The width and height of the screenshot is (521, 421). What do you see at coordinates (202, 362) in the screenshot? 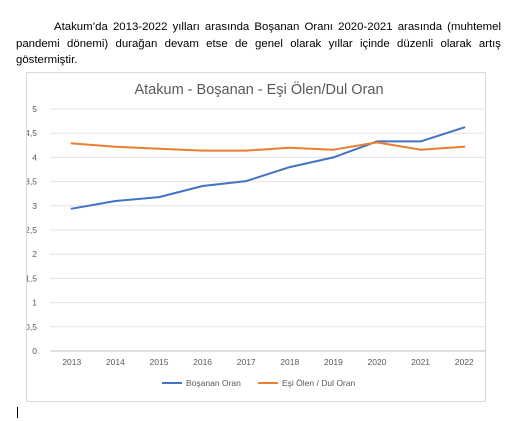
I see `x-tick-label: 2016` at bounding box center [202, 362].